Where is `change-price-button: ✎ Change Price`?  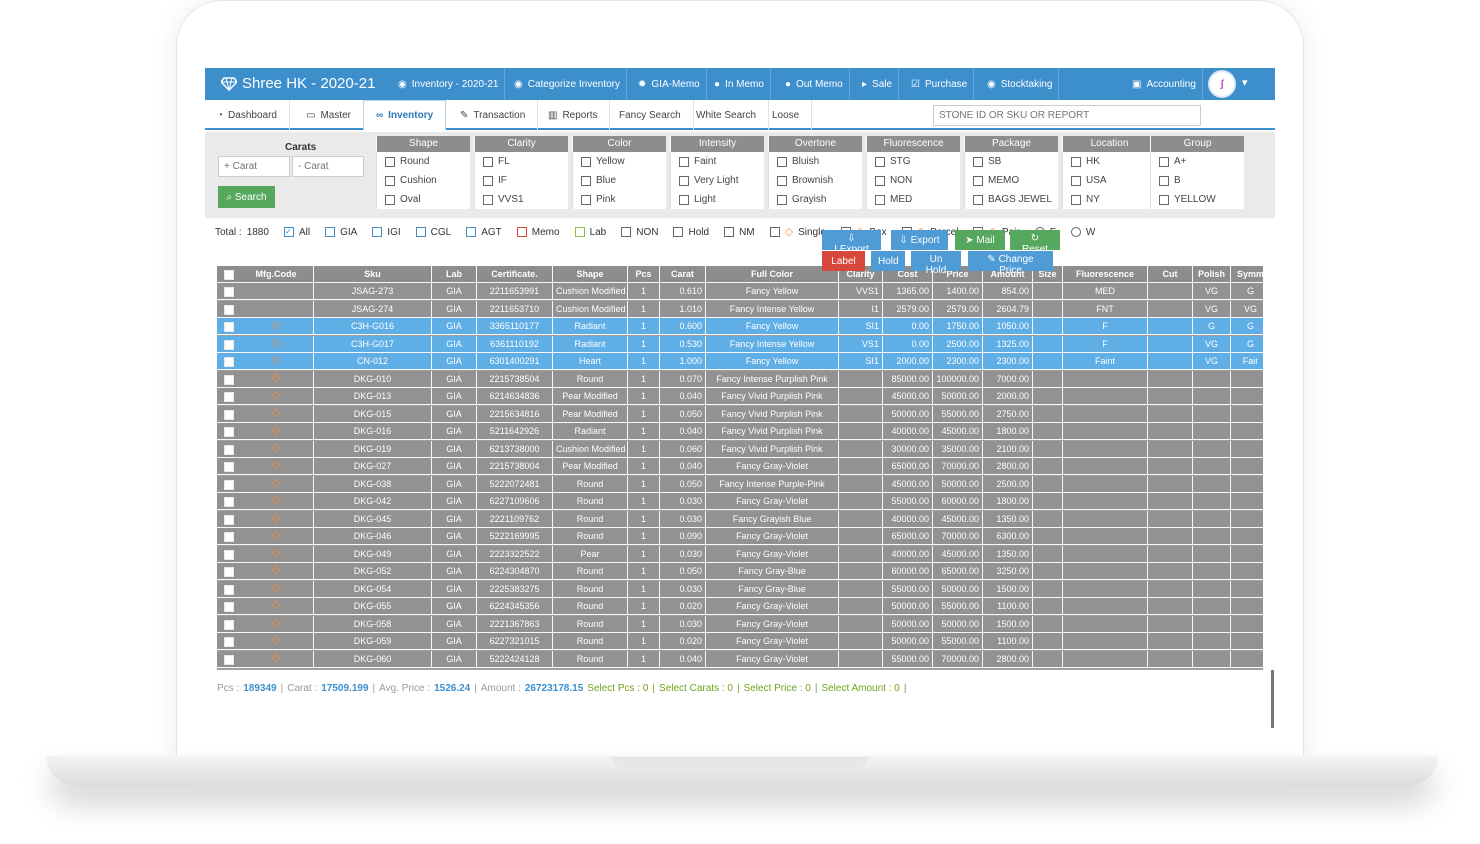
change-price-button: ✎ Change Price is located at coordinates (1010, 263).